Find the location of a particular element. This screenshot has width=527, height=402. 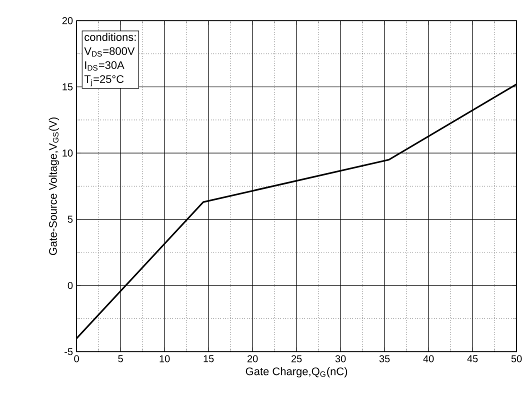

y-tick-label: 15 is located at coordinates (67, 86).